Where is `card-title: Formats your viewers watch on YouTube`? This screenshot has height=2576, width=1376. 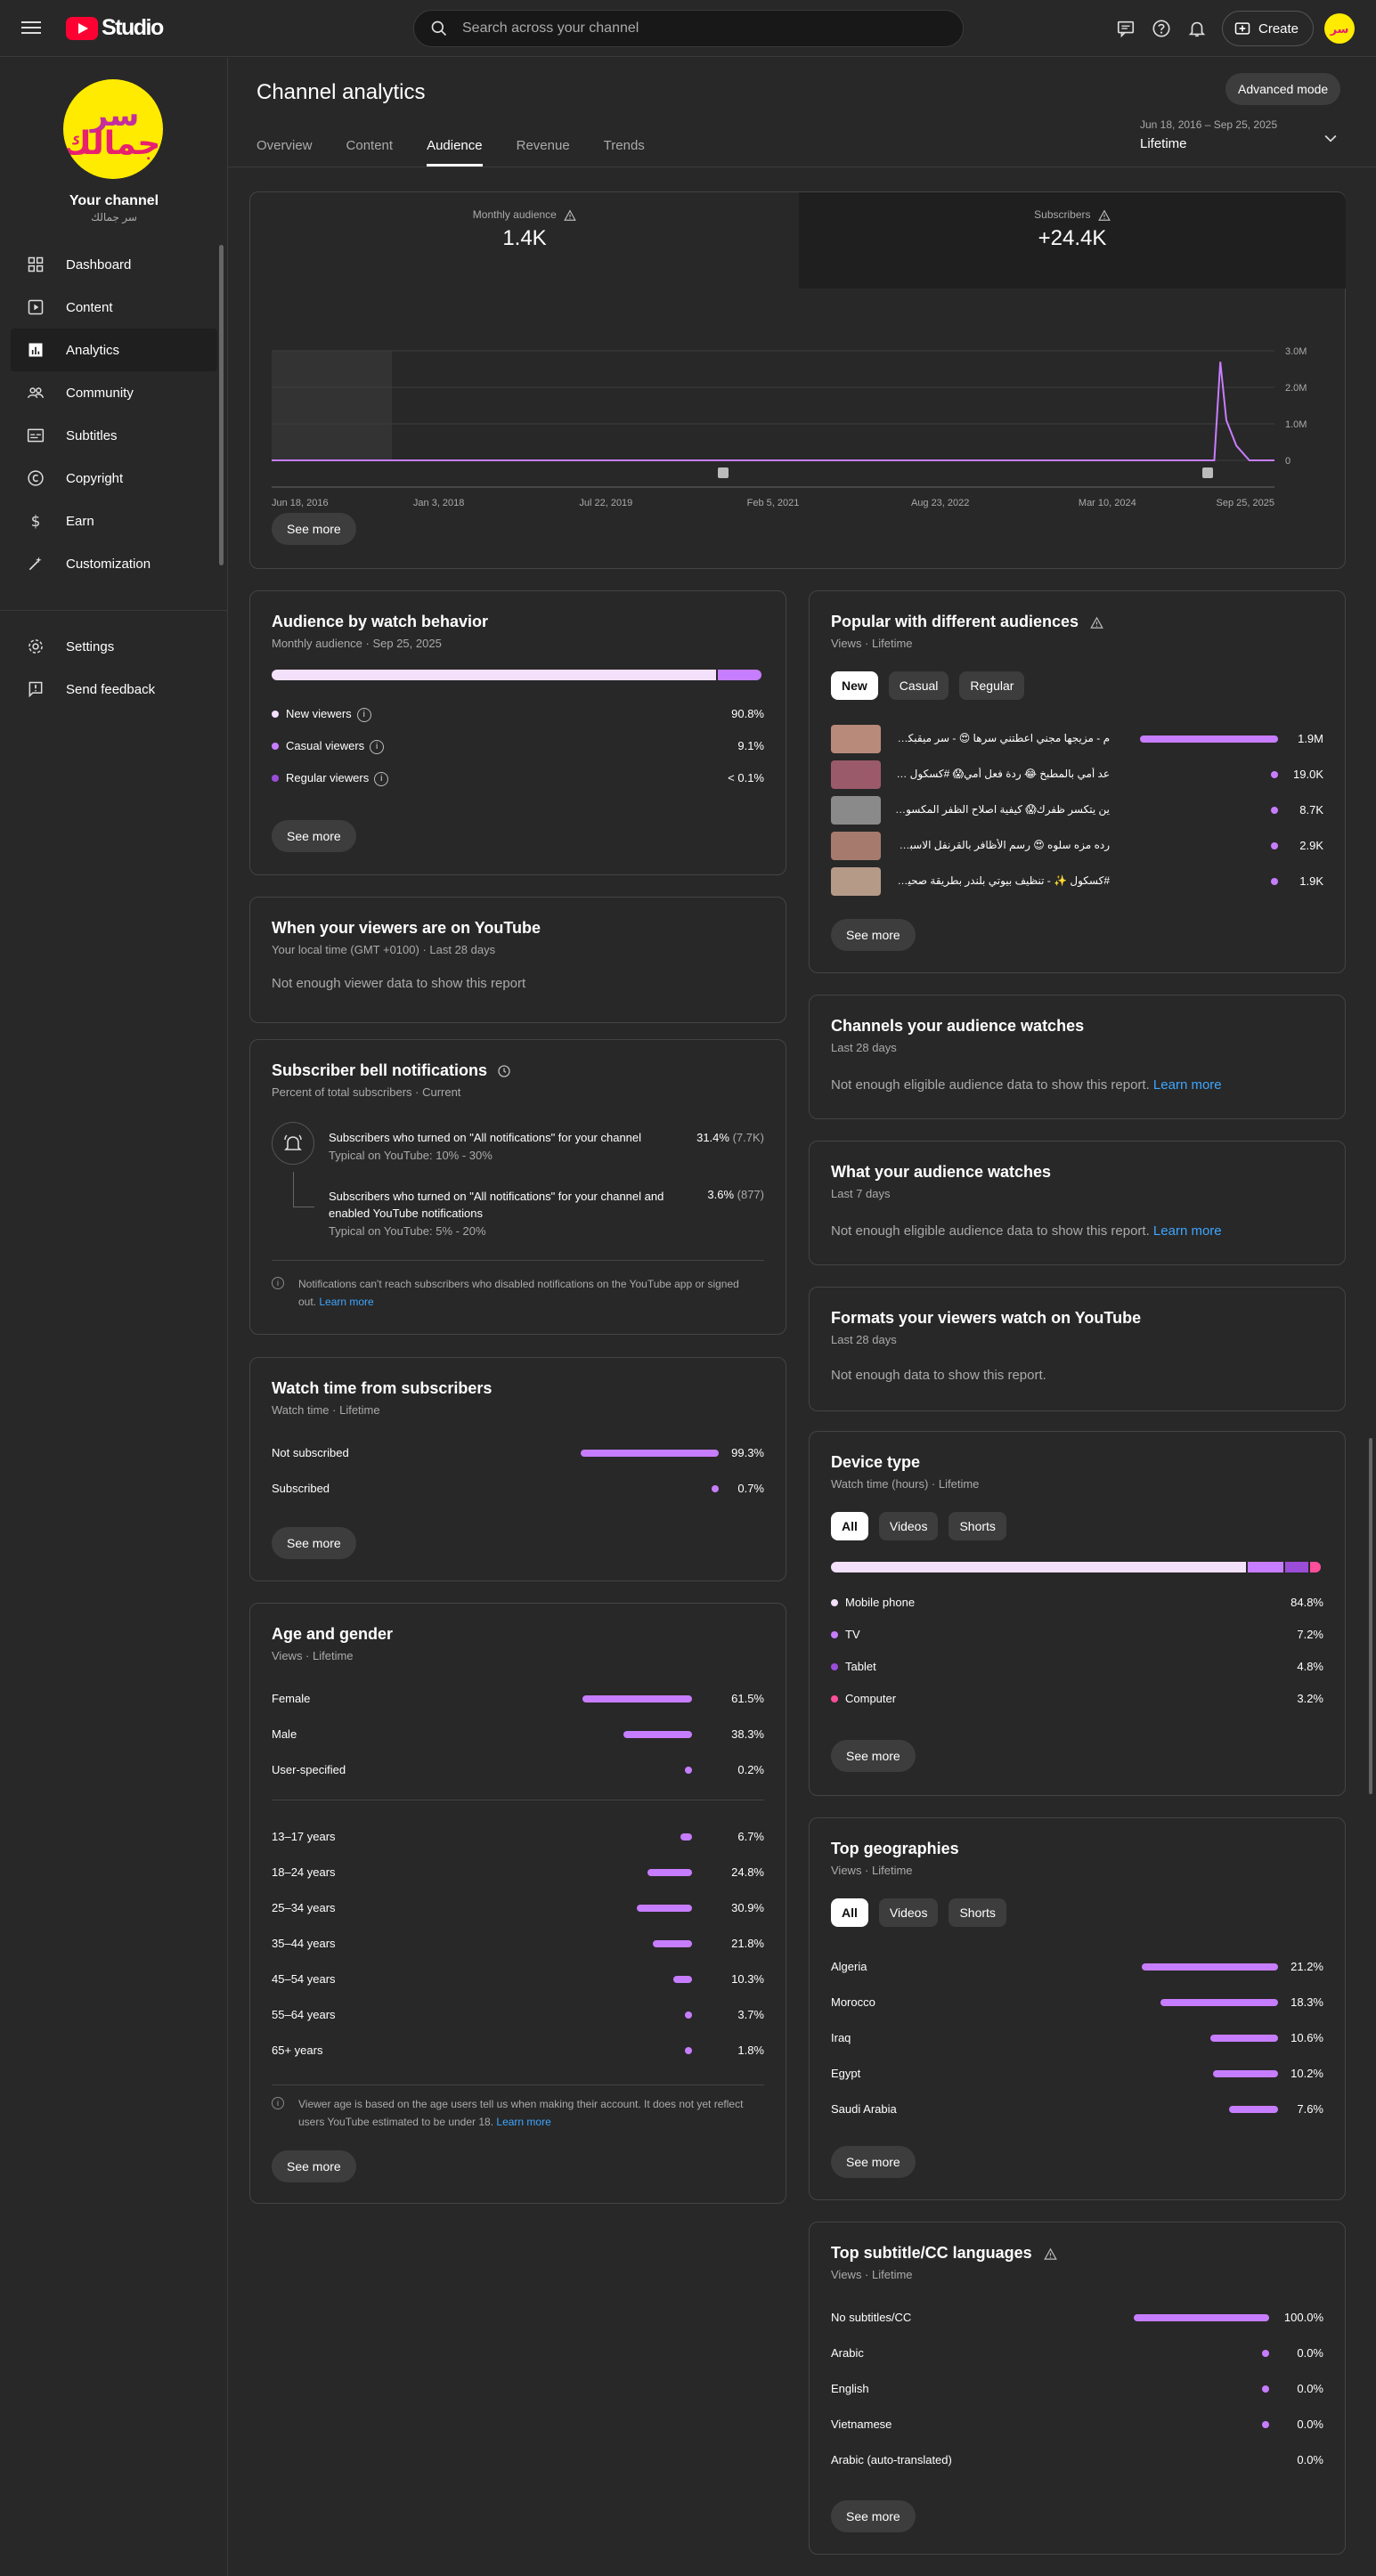
card-title: Formats your viewers watch on YouTube is located at coordinates (987, 1318).